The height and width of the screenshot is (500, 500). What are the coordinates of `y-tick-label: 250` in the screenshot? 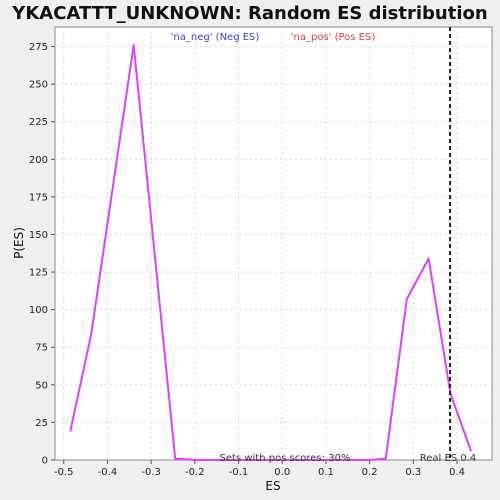 It's located at (38, 85).